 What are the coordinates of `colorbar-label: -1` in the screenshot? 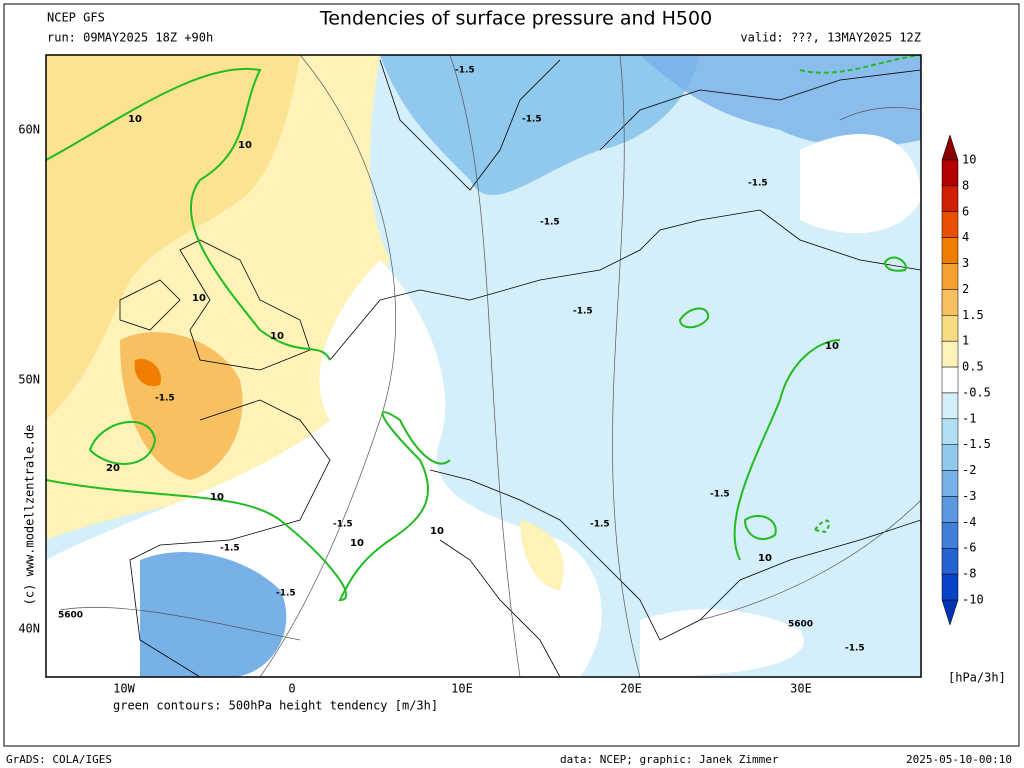 It's located at (969, 418).